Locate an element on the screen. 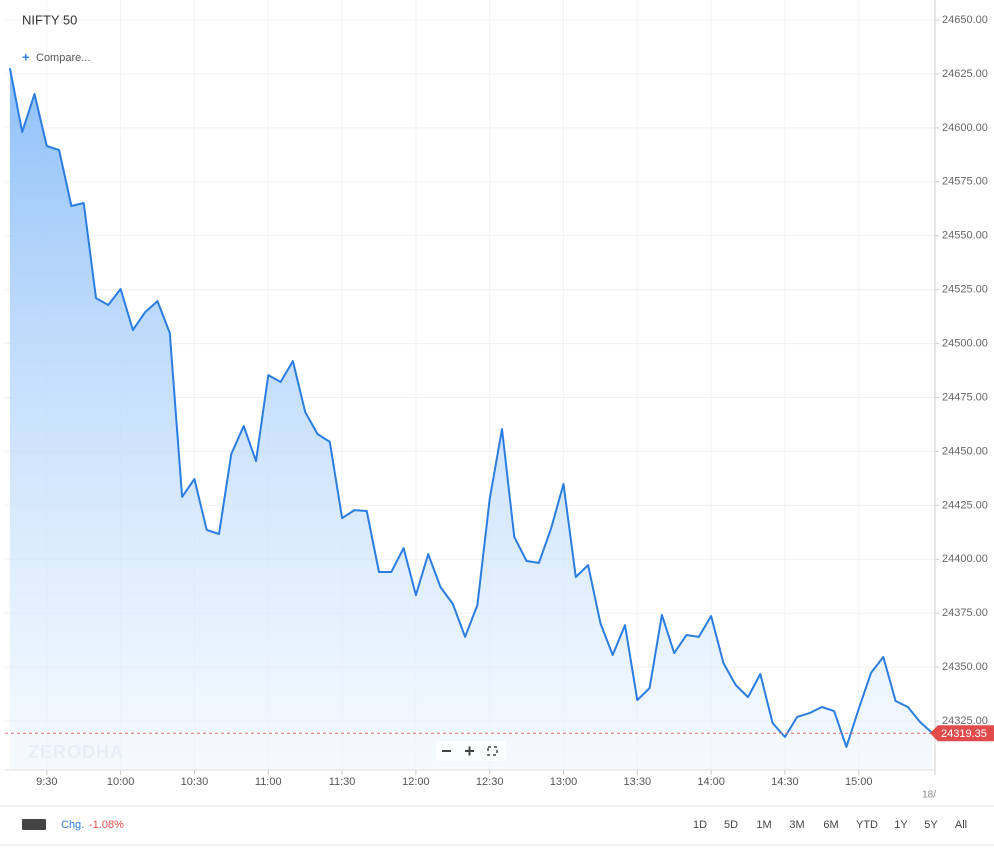  y-tick-label: 24550.00 is located at coordinates (965, 236).